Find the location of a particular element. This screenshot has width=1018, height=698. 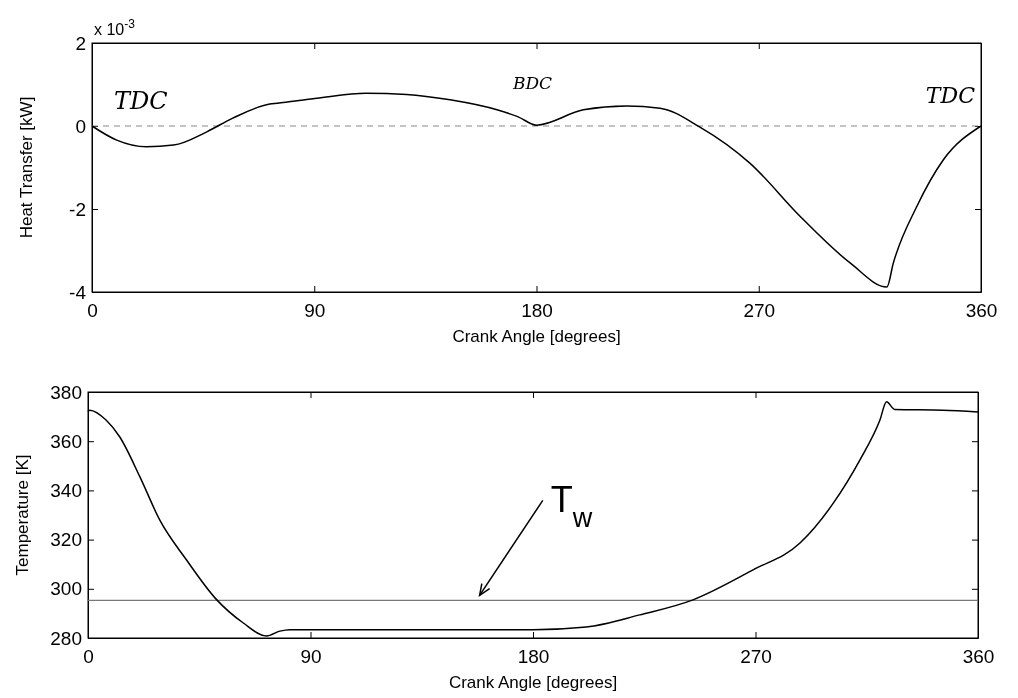

y-tick-label: 360 is located at coordinates (66, 441).